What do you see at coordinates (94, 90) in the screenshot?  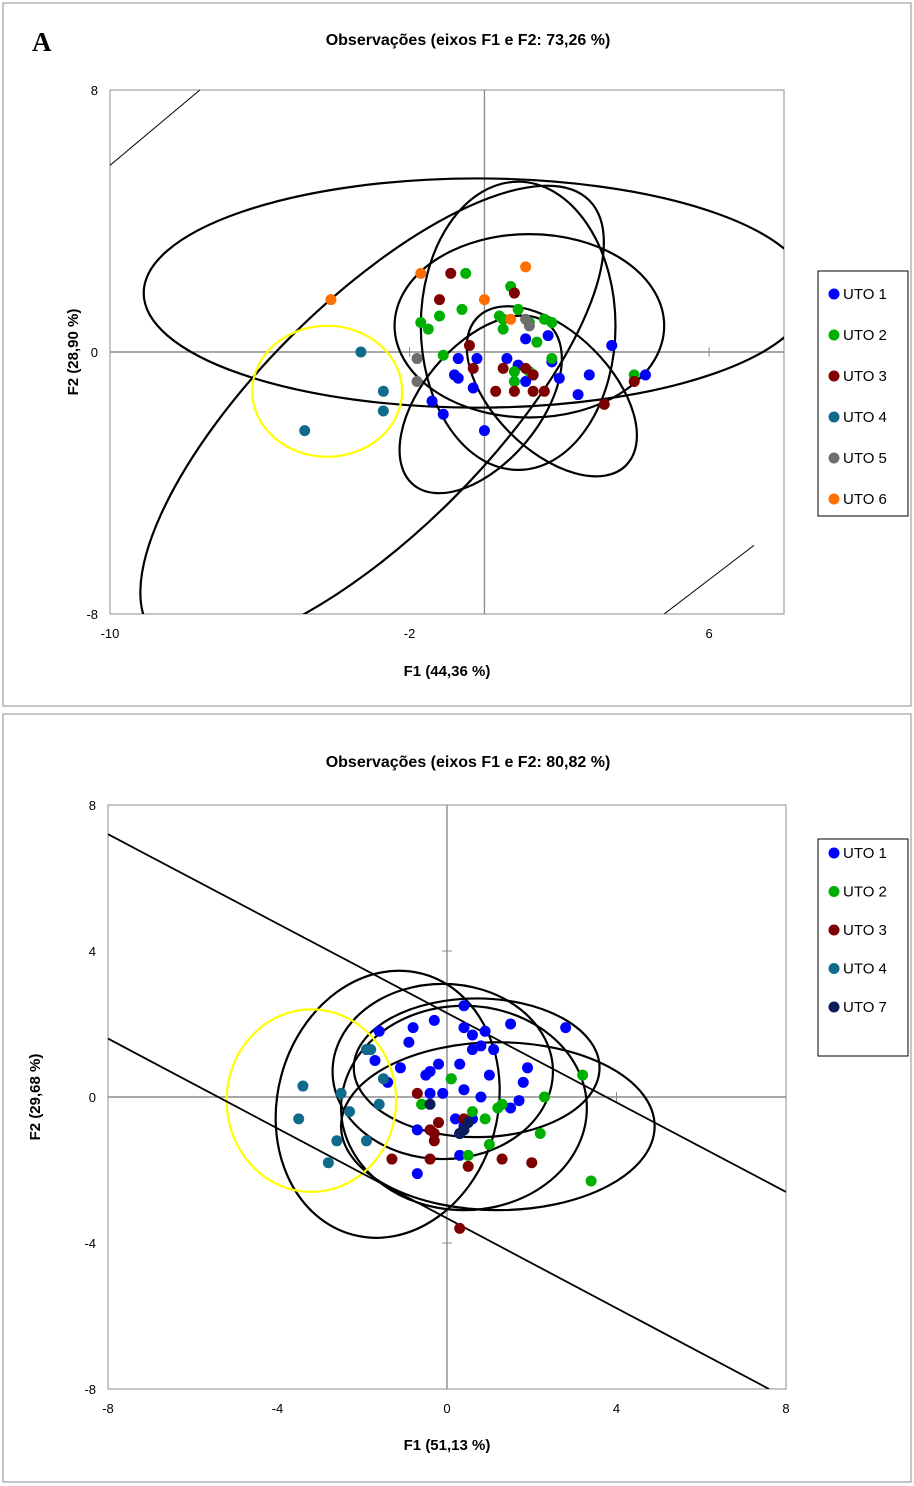 I see `y-tick-label: 8` at bounding box center [94, 90].